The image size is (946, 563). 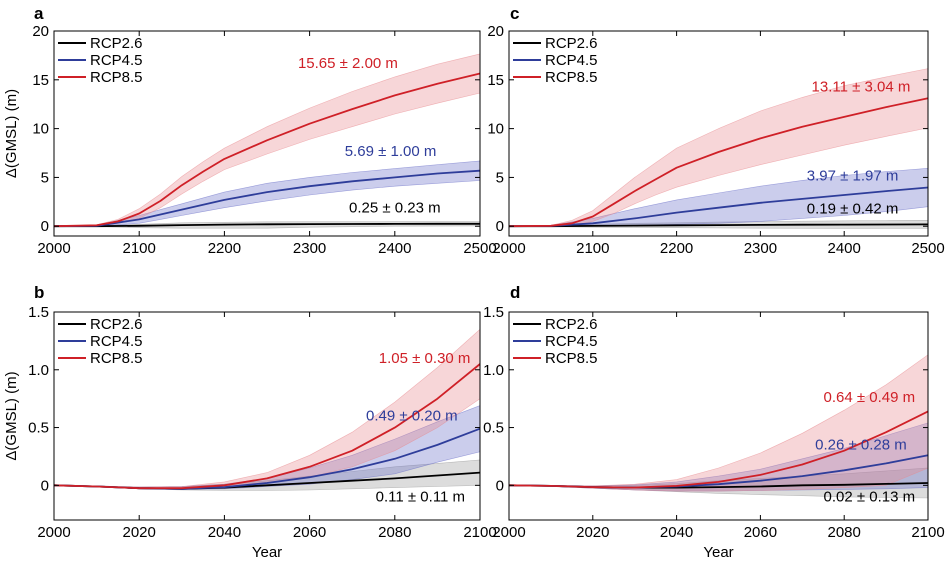 What do you see at coordinates (870, 497) in the screenshot?
I see `annotation-rcp26: 0.02 ± 0.13 m` at bounding box center [870, 497].